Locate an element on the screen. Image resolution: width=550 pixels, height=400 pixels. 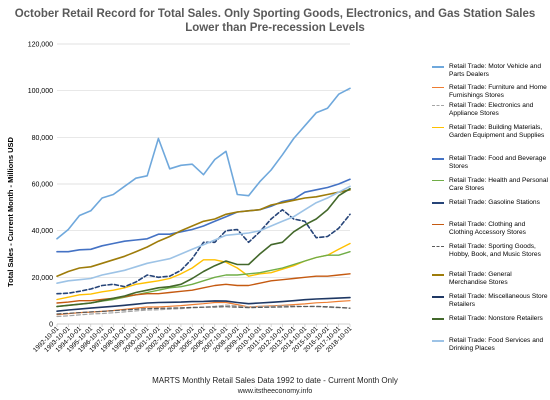
legend-label: Retail Trade: Food and Beverage Stores is located at coordinates (498, 162).